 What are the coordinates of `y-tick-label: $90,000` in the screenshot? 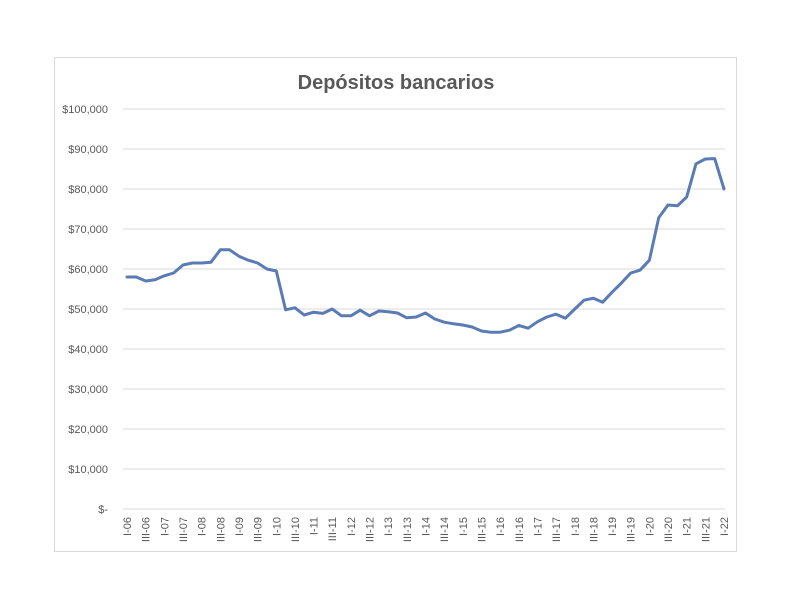 It's located at (88, 150).